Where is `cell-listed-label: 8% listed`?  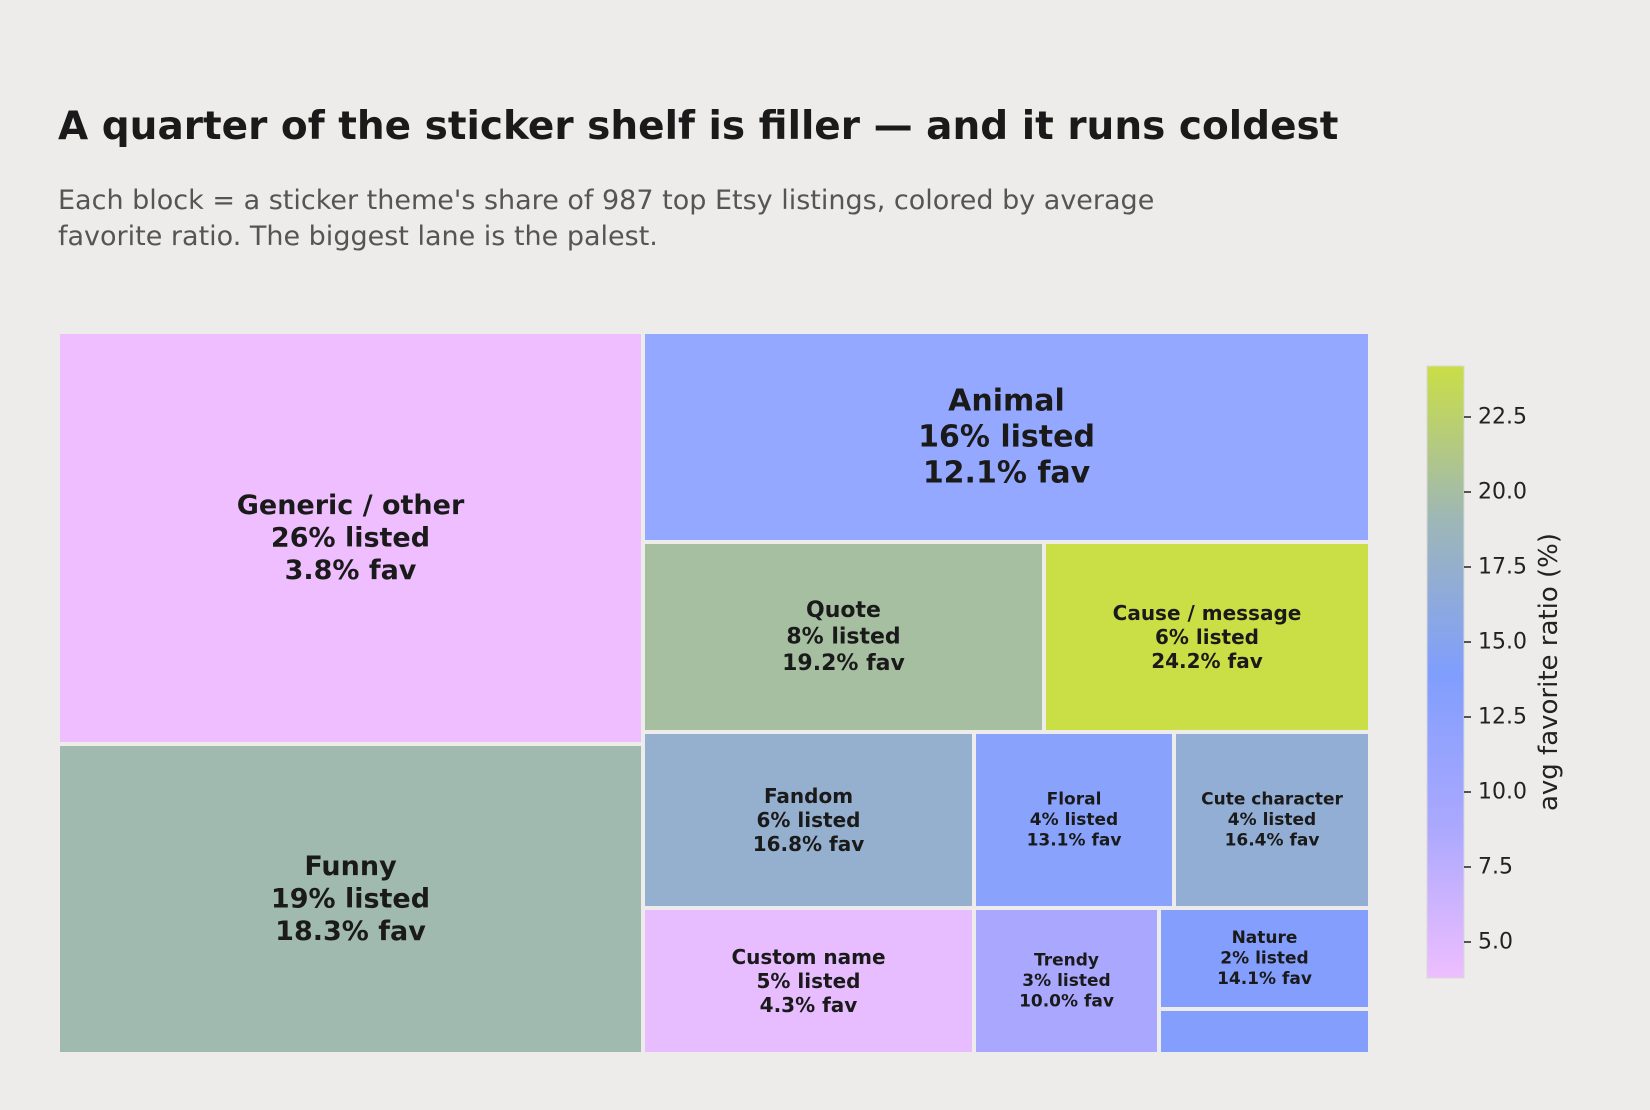
cell-listed-label: 8% listed is located at coordinates (843, 637).